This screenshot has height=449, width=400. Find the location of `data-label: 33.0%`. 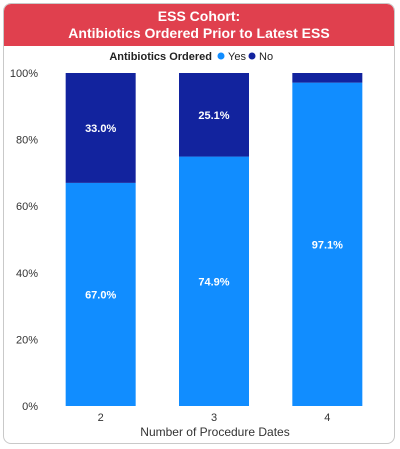

data-label: 33.0% is located at coordinates (100, 129).